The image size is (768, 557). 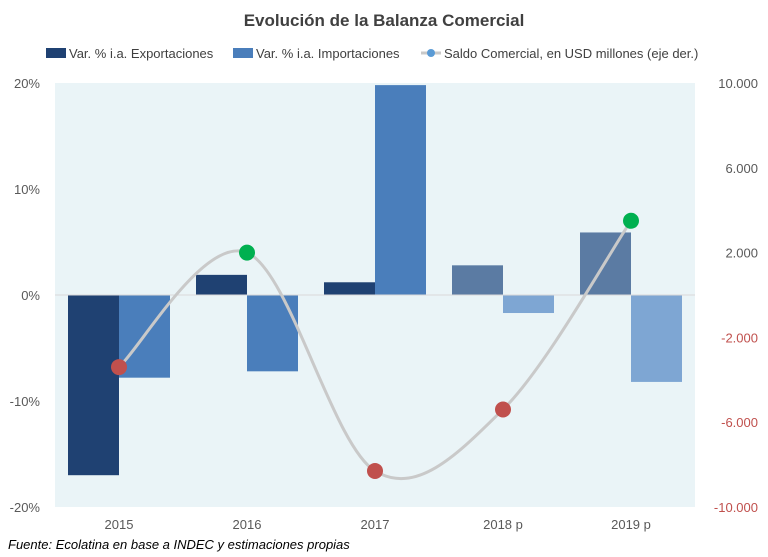 I want to click on x-axis-tick-label: 2017, so click(x=375, y=524).